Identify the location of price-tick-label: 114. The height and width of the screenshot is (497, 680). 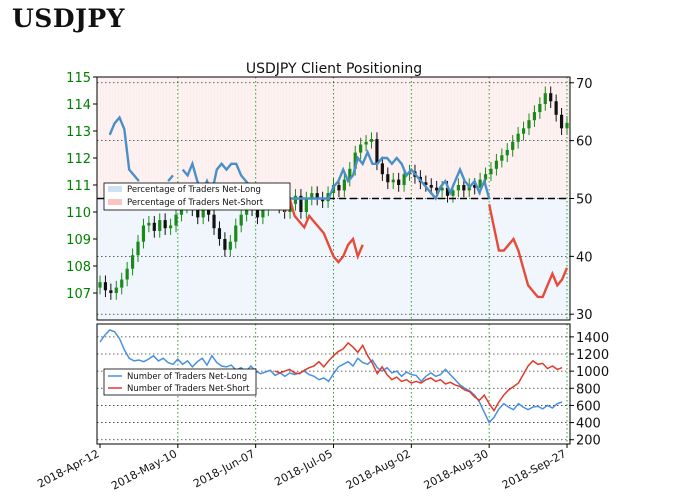
(78, 105).